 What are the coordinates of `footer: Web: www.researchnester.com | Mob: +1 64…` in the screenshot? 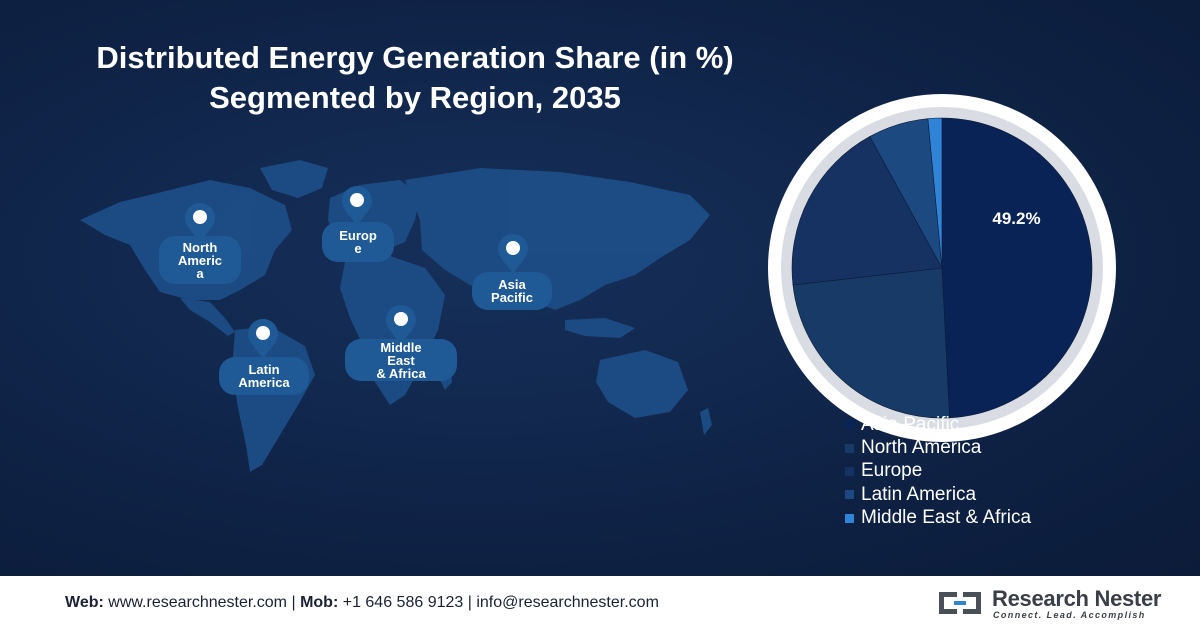 It's located at (600, 602).